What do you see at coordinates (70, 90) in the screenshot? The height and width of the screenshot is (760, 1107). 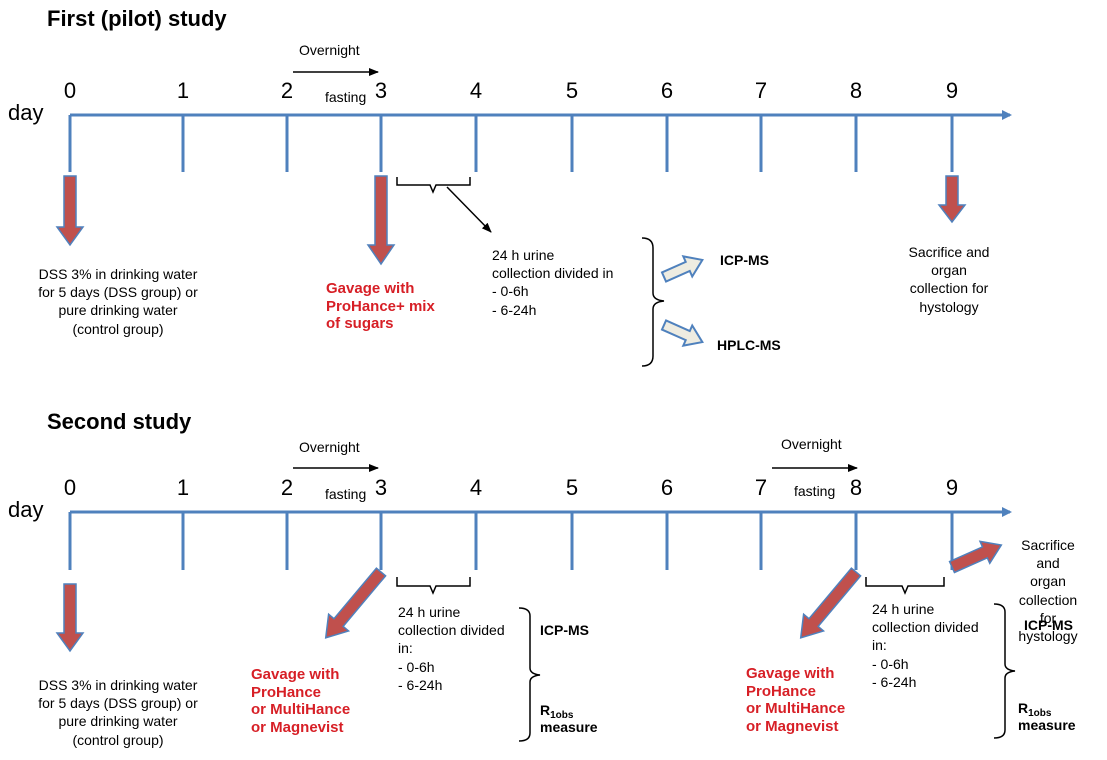 I see `pilot-day-0: 0` at bounding box center [70, 90].